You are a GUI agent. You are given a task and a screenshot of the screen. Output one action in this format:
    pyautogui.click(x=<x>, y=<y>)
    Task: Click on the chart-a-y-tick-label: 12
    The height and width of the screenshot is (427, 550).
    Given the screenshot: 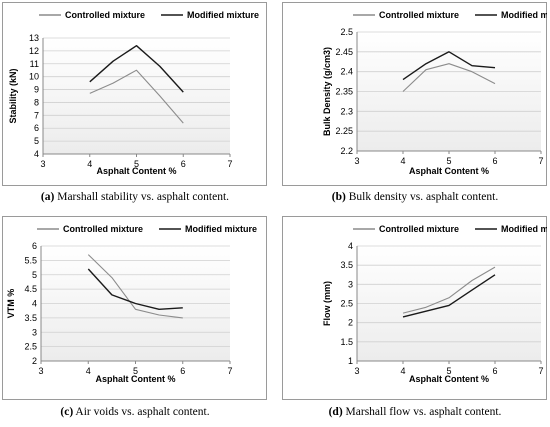 What is the action you would take?
    pyautogui.click(x=34, y=51)
    